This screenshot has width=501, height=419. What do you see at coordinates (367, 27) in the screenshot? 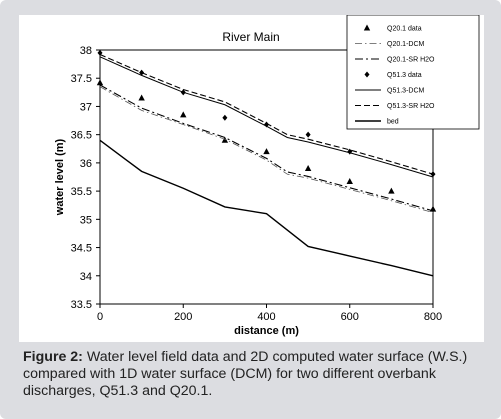
I see `legend-q20-1-data-marker` at bounding box center [367, 27].